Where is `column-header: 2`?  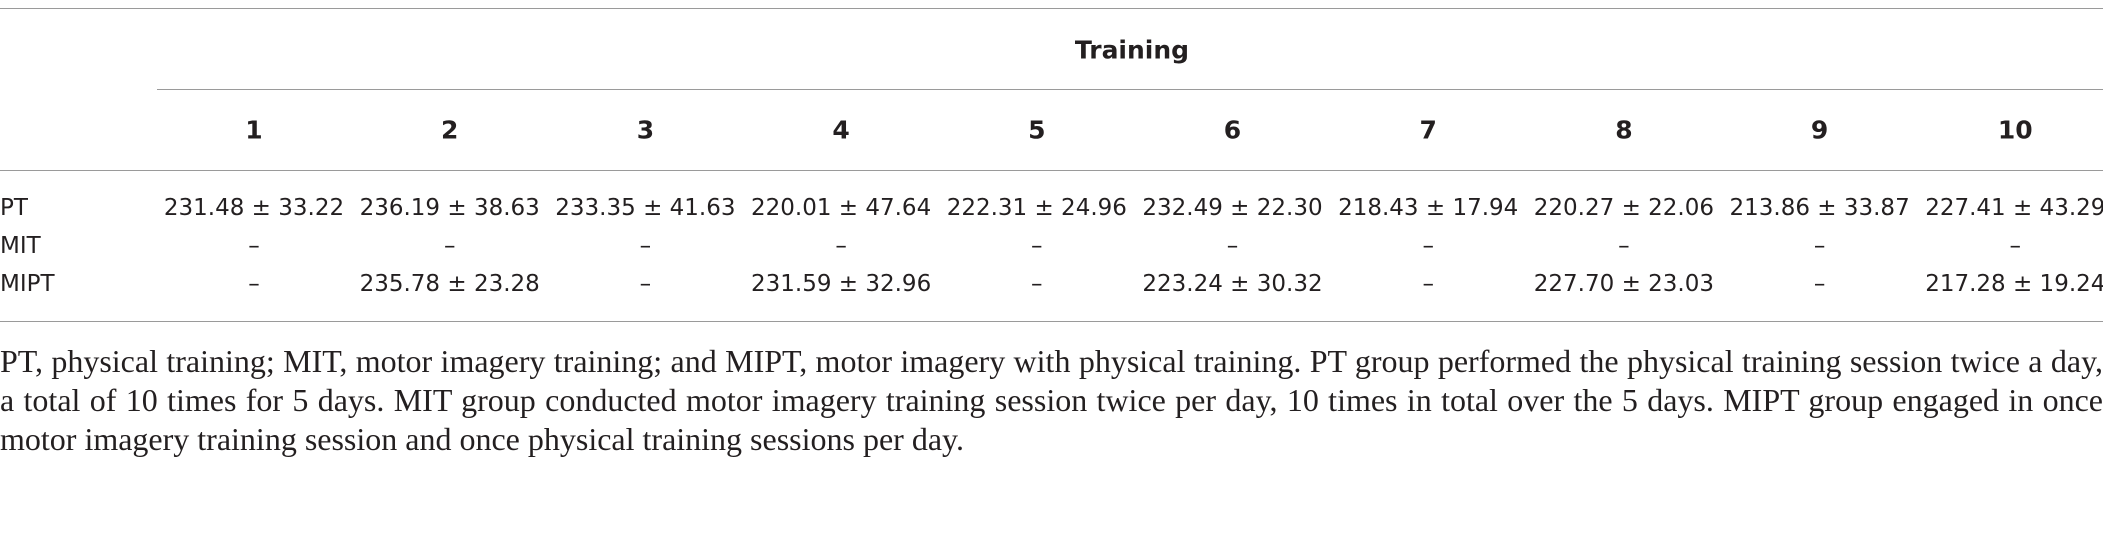 column-header: 2 is located at coordinates (449, 130).